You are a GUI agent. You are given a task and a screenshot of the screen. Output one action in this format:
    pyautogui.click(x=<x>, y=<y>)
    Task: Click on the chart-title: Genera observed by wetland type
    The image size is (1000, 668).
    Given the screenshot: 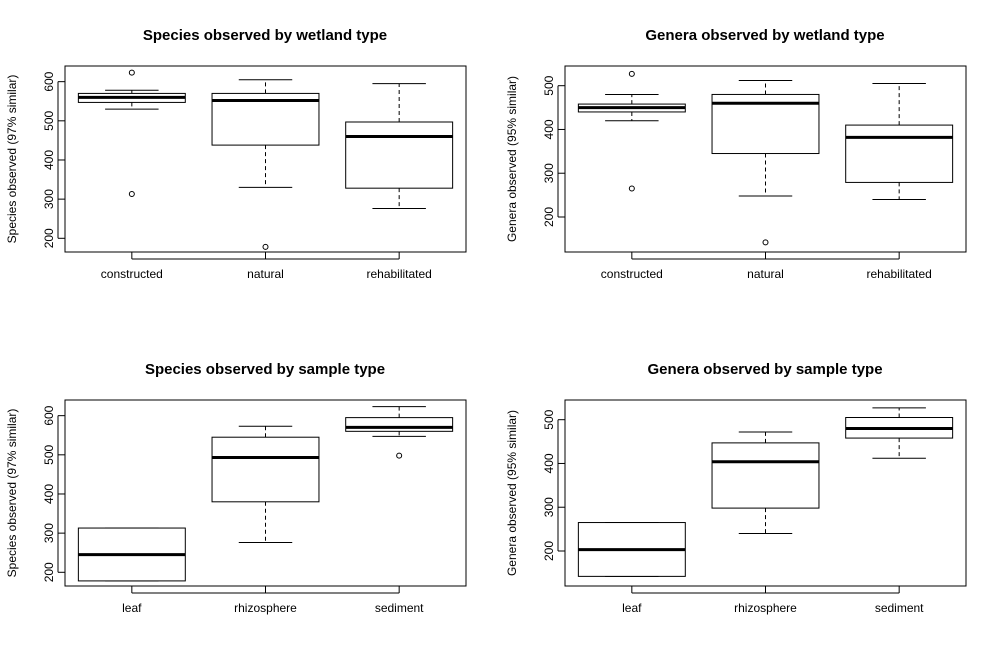 What is the action you would take?
    pyautogui.click(x=764, y=35)
    